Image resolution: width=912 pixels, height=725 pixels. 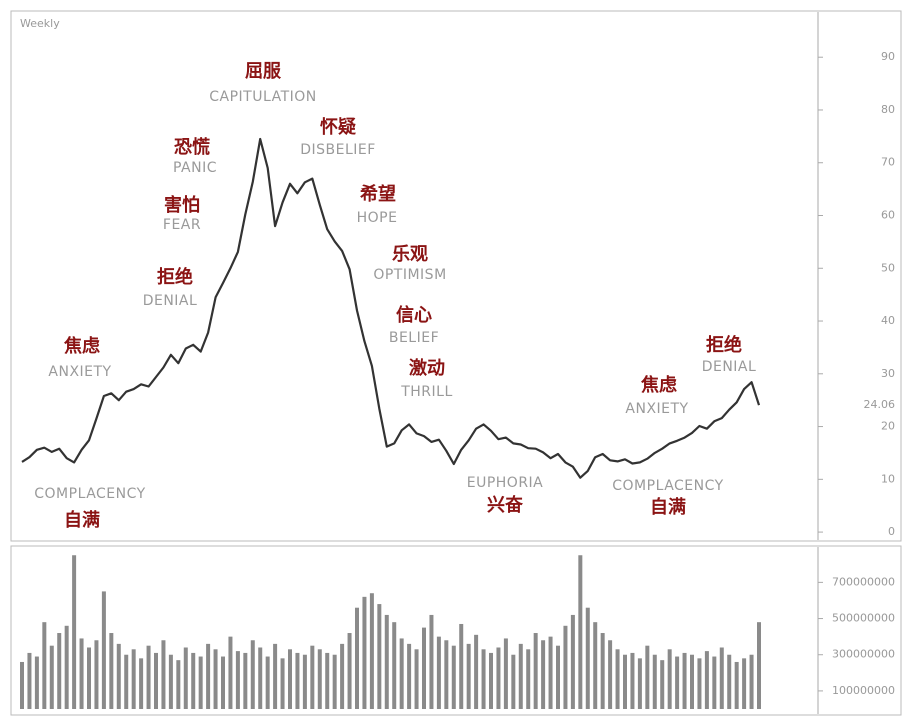 I want to click on phase-label-zh: 自满, so click(x=668, y=507).